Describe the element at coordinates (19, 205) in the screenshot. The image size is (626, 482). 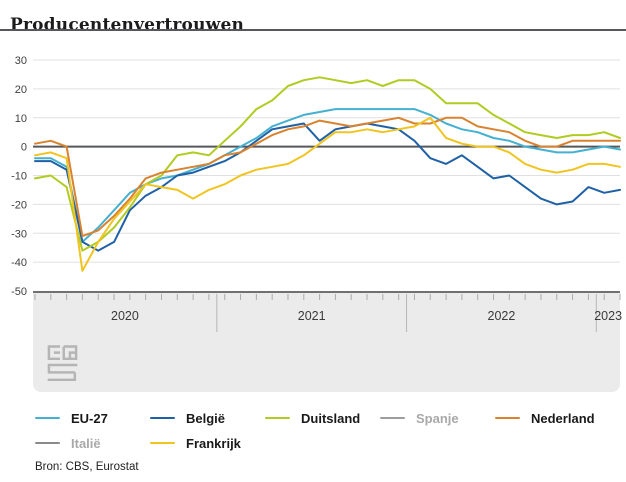
I see `y-axis-label: -20` at that location.